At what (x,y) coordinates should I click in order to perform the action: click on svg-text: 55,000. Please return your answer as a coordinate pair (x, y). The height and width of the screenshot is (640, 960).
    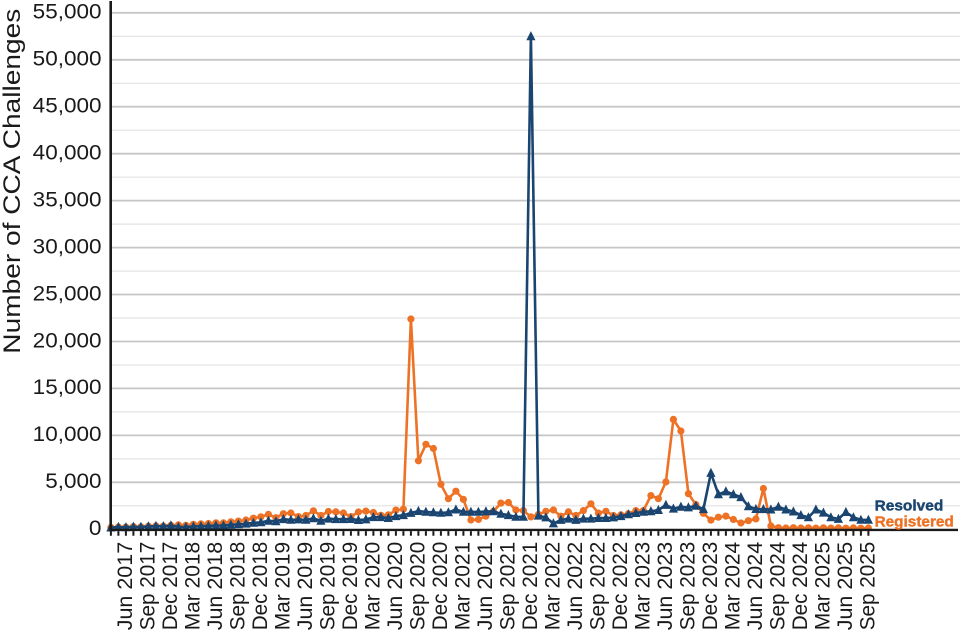
    Looking at the image, I should click on (67, 12).